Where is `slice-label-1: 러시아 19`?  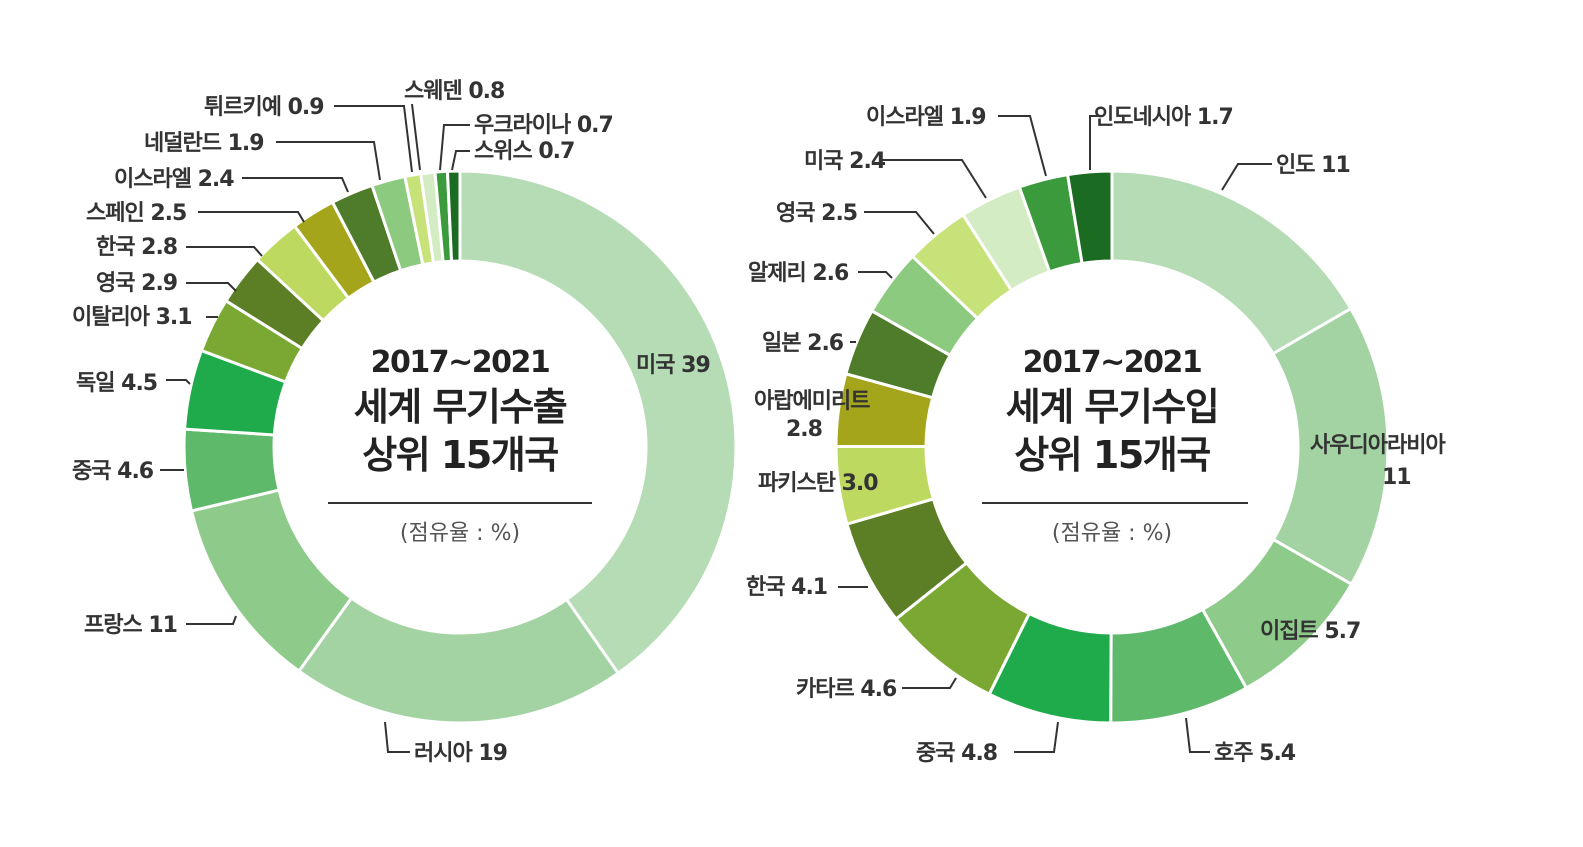 slice-label-1: 러시아 19 is located at coordinates (460, 753).